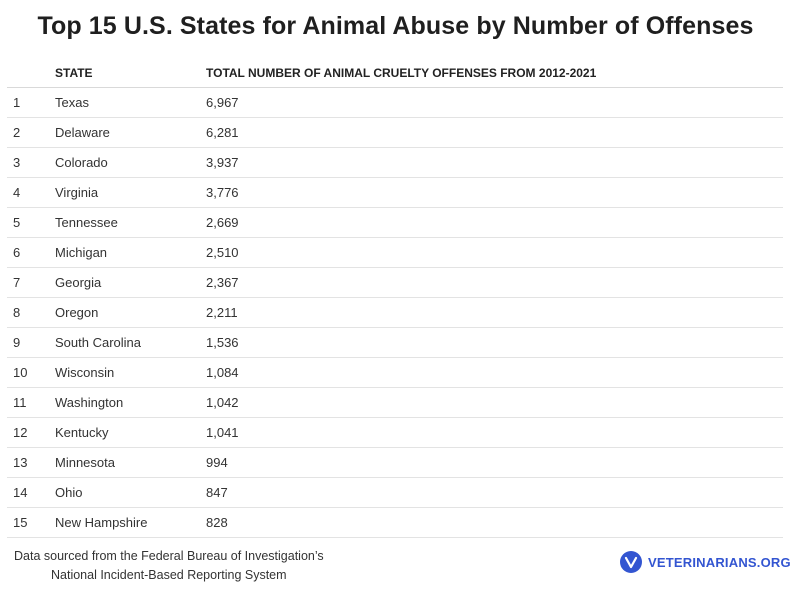  I want to click on table-row: 11 Washington 1,042, so click(395, 402).